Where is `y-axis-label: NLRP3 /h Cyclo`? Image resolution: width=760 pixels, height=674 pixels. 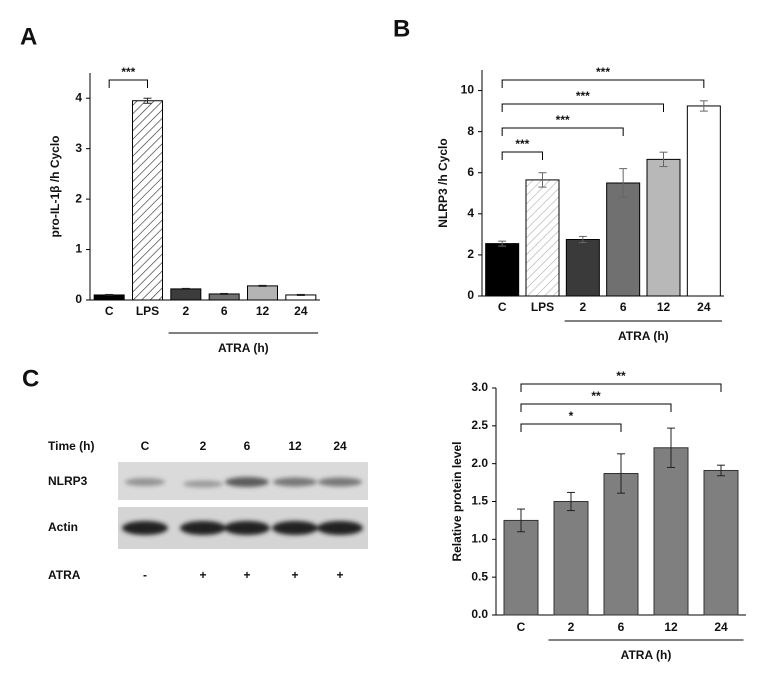
y-axis-label: NLRP3 /h Cyclo is located at coordinates (443, 182).